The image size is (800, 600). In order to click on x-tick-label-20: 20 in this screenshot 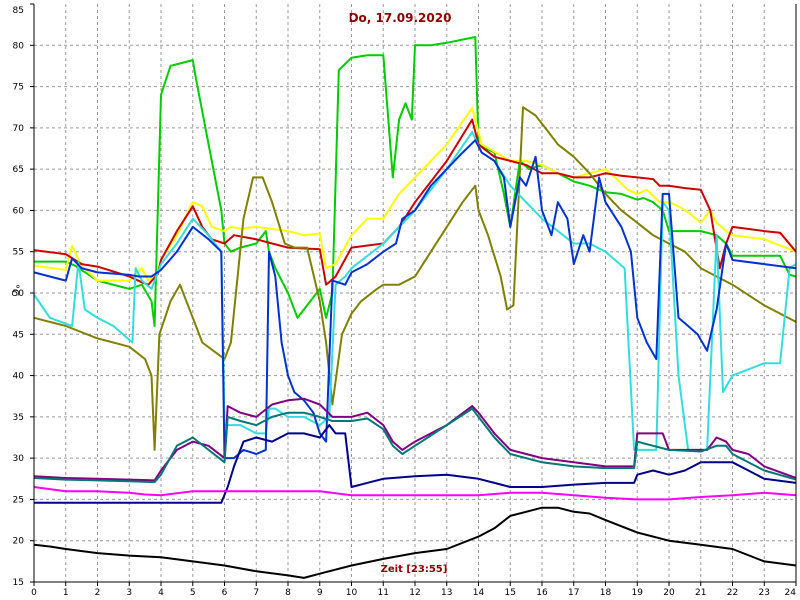, I will do `click(669, 593)`.